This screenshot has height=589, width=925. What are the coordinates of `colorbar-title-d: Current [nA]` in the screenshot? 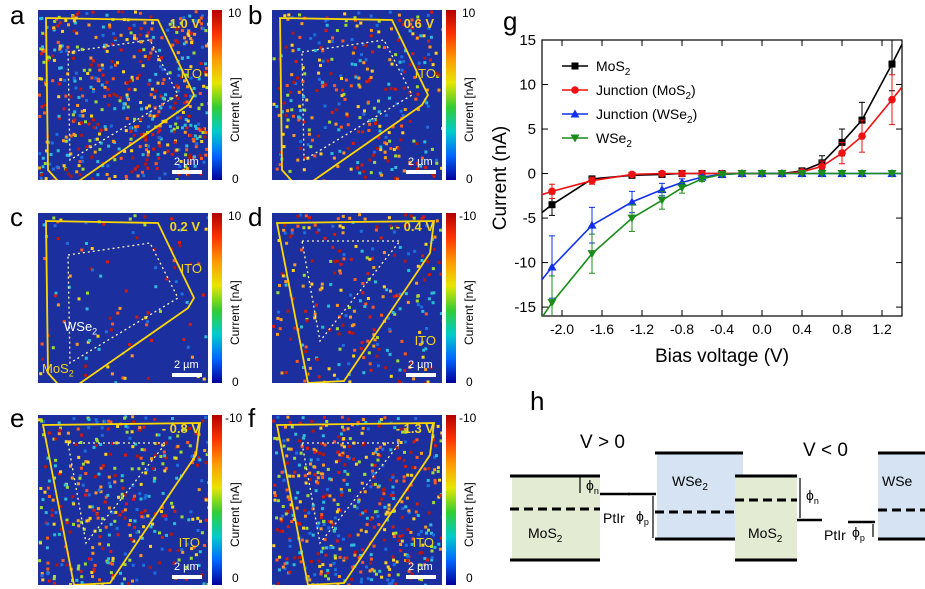 It's located at (469, 312).